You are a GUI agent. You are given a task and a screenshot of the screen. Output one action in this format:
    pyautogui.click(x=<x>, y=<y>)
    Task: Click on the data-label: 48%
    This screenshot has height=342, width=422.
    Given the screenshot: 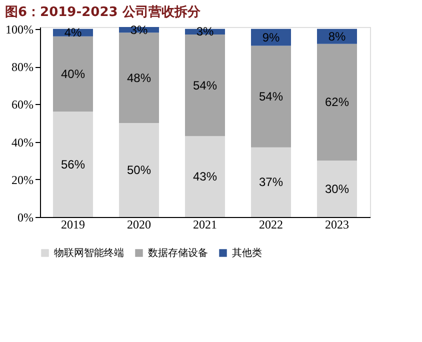 What is the action you would take?
    pyautogui.click(x=139, y=77)
    